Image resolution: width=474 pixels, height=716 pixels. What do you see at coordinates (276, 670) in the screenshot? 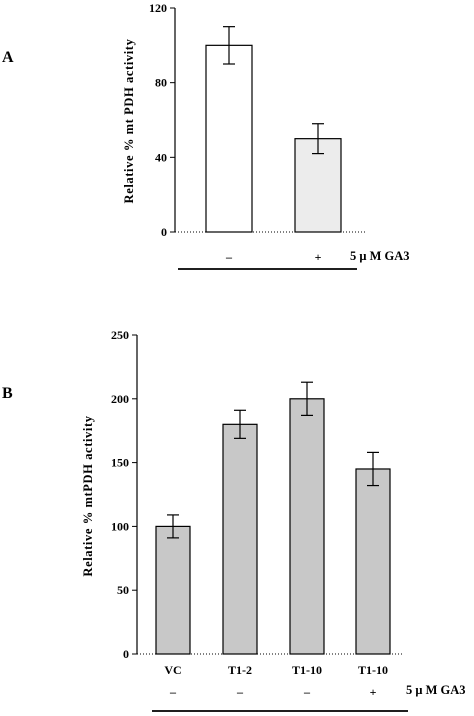
I see `panel-b-category-labels: VC T1-2 T1-10 T1-10` at bounding box center [276, 670].